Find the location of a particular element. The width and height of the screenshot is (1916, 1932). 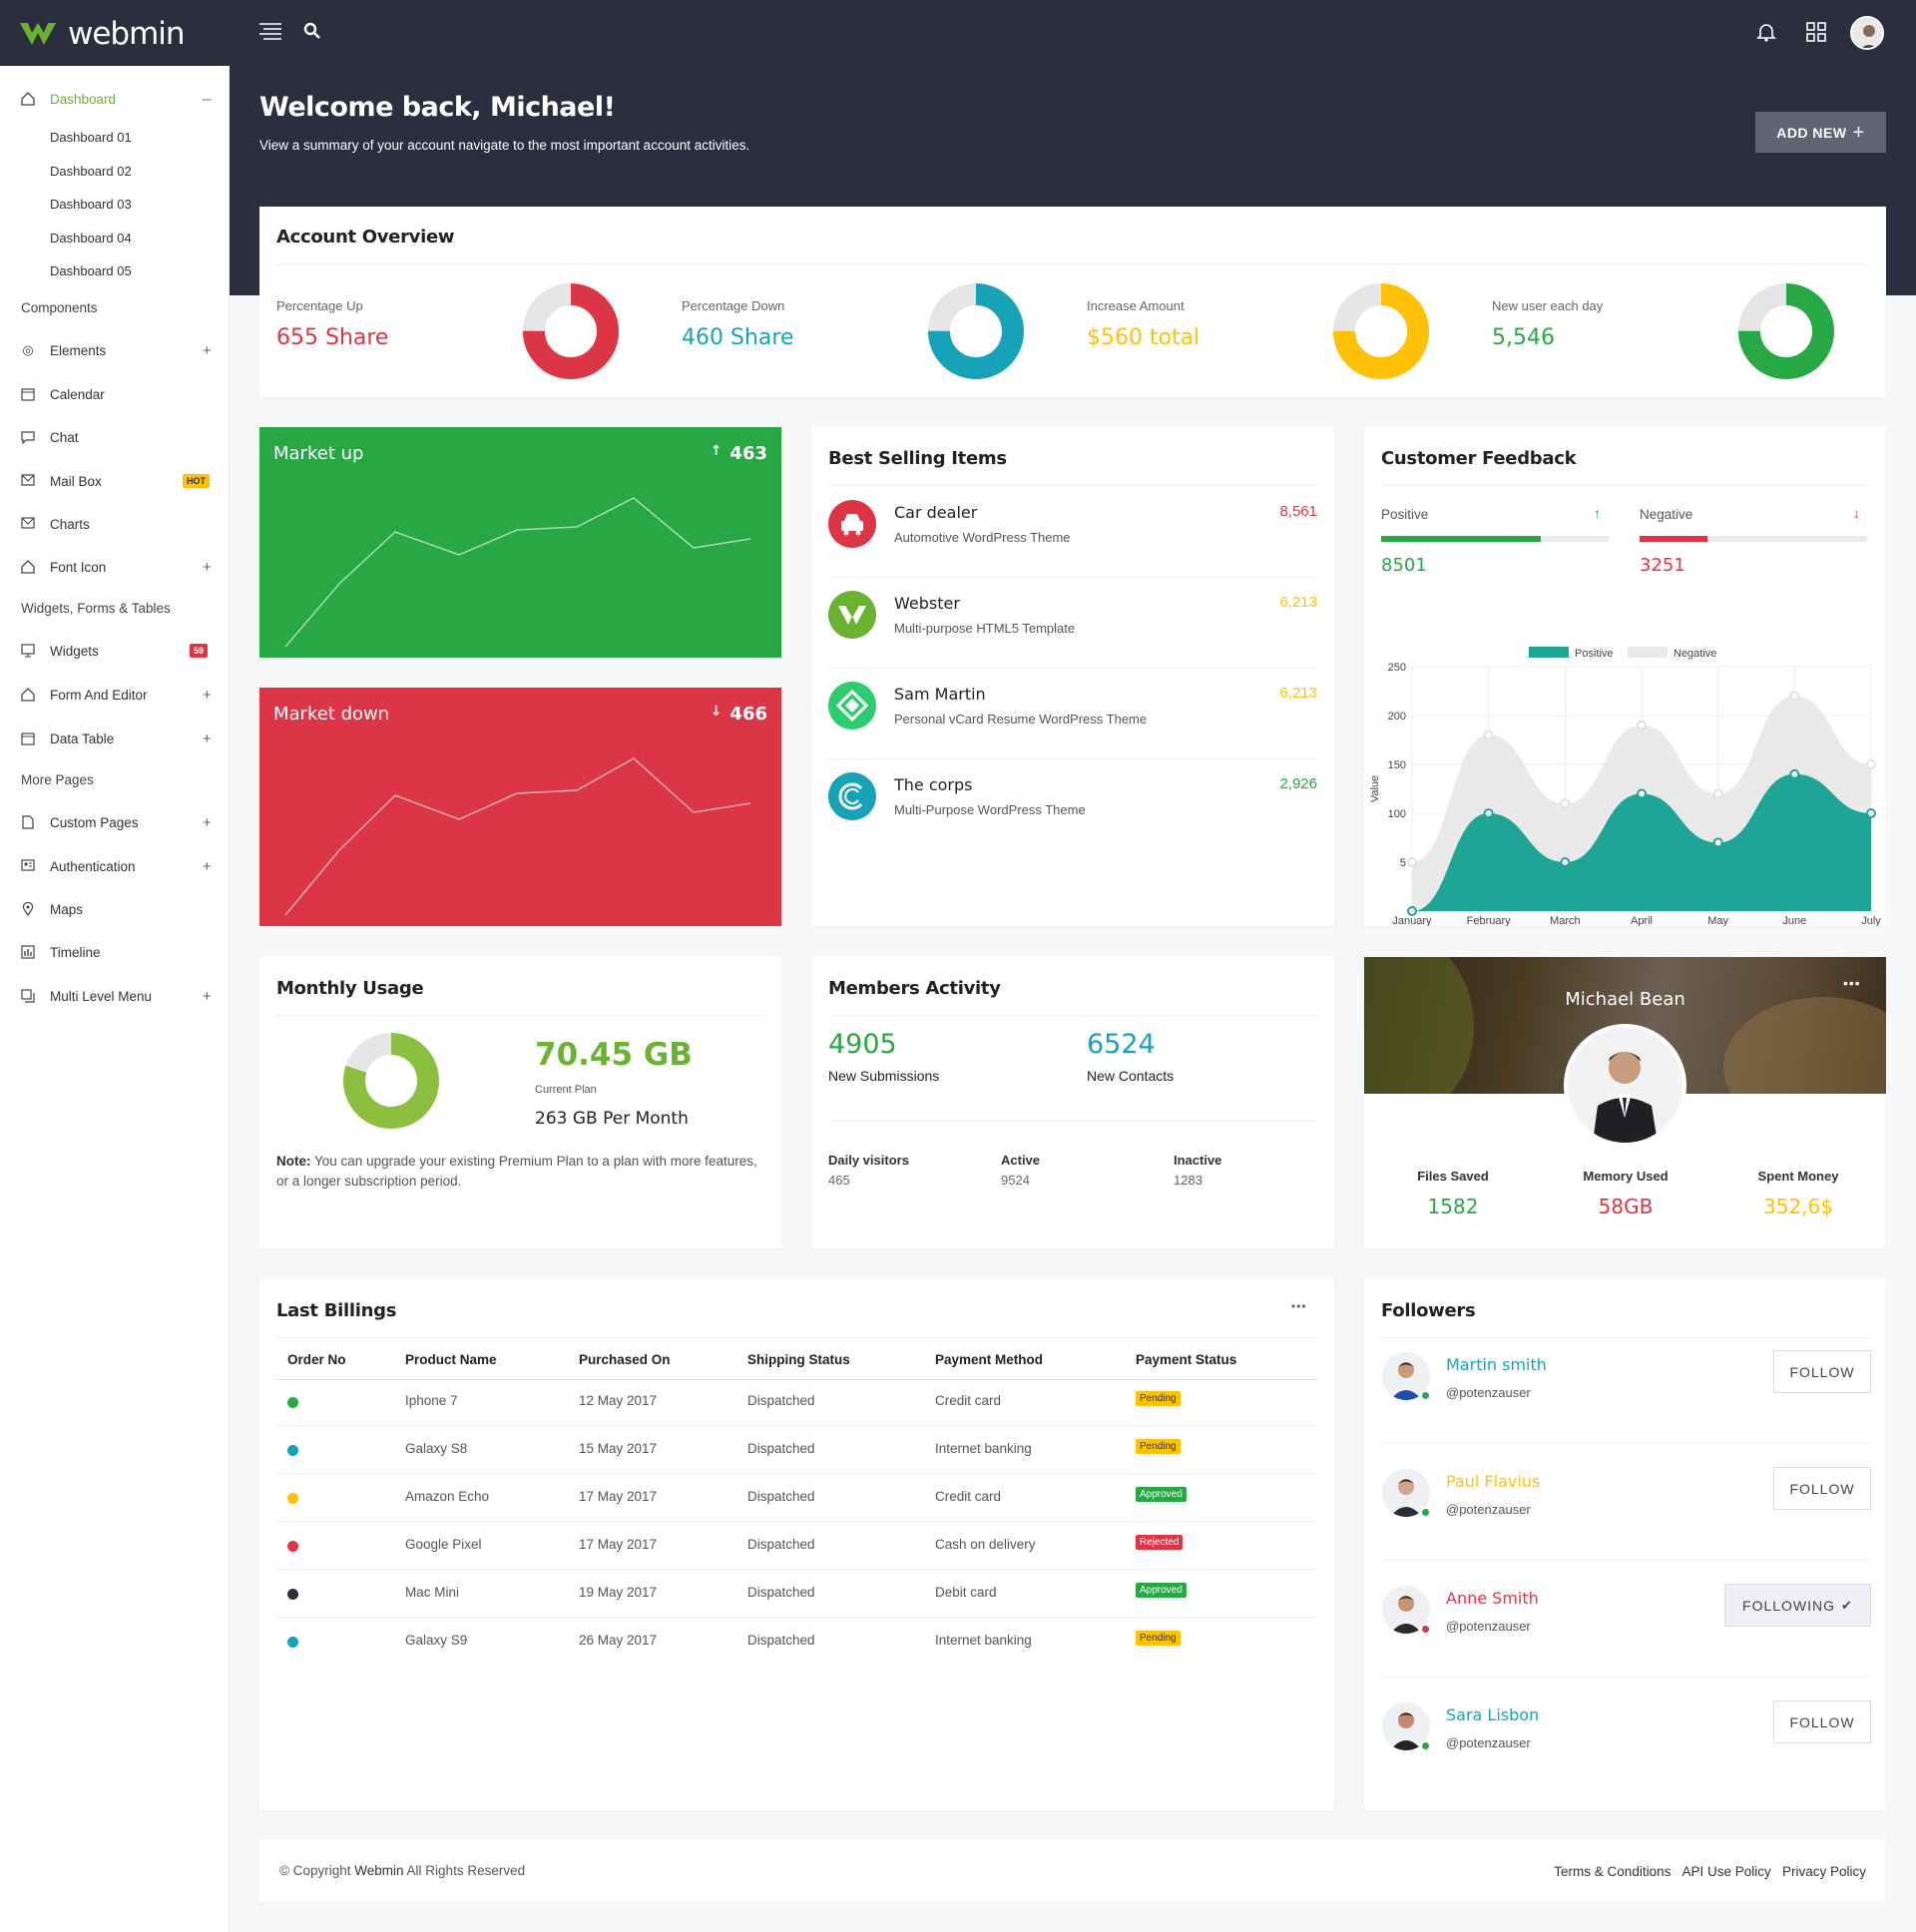

add-new-button: ADD NEW + is located at coordinates (1820, 132).